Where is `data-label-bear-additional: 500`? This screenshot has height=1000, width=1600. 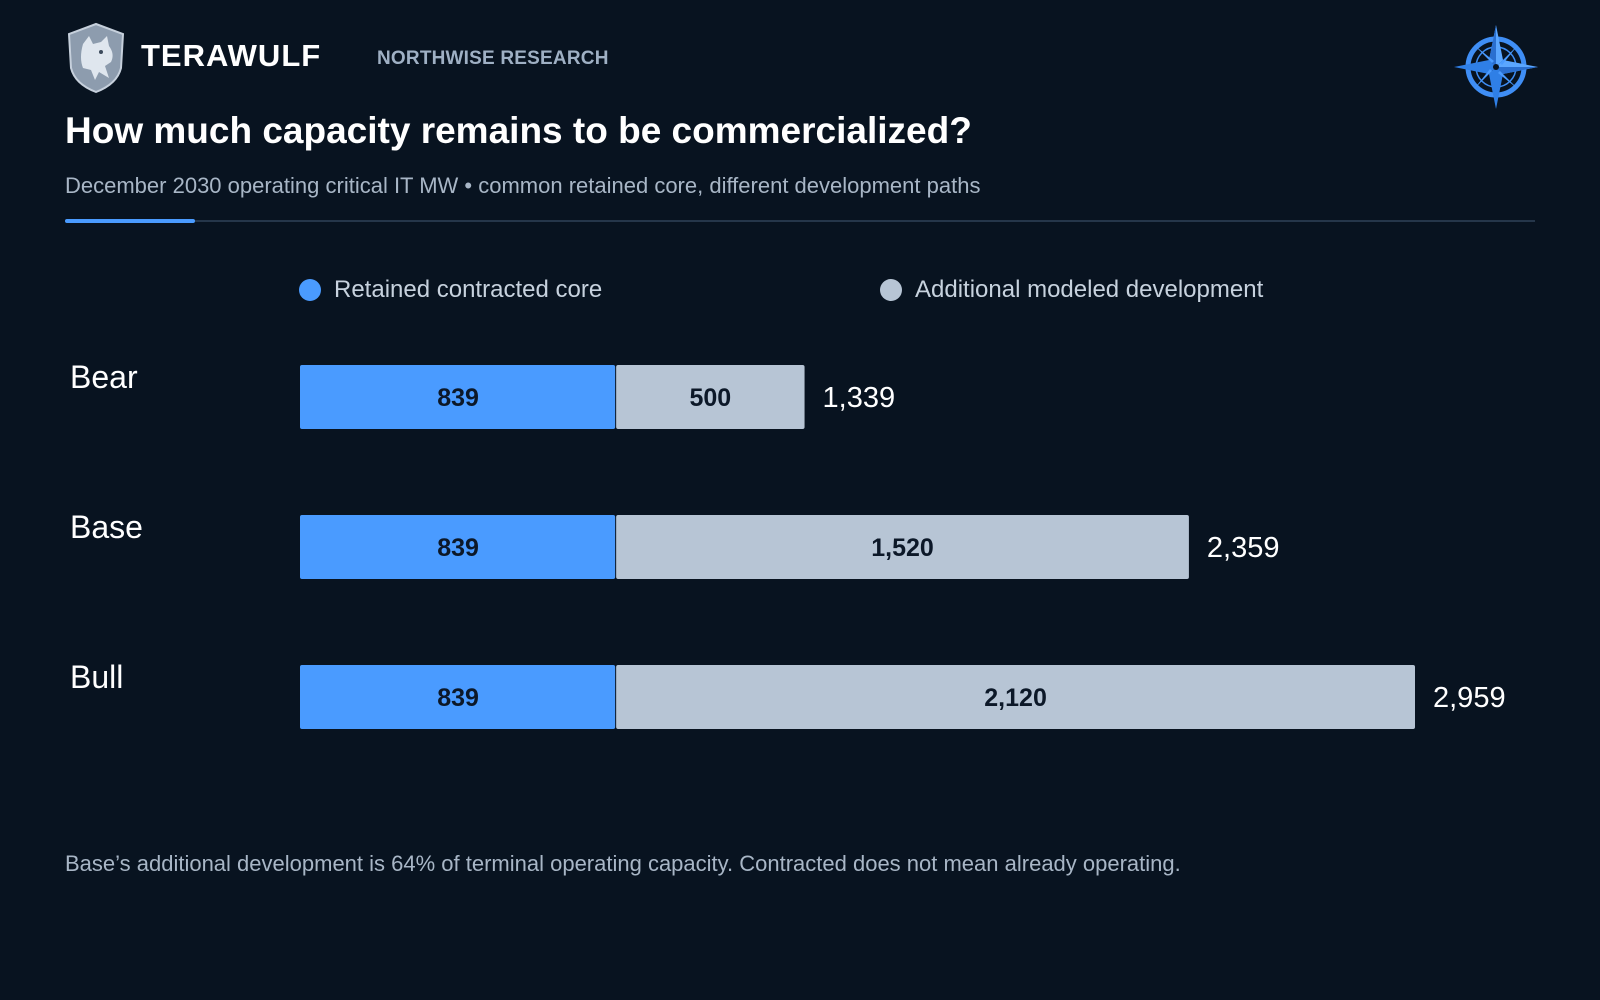 data-label-bear-additional: 500 is located at coordinates (710, 398).